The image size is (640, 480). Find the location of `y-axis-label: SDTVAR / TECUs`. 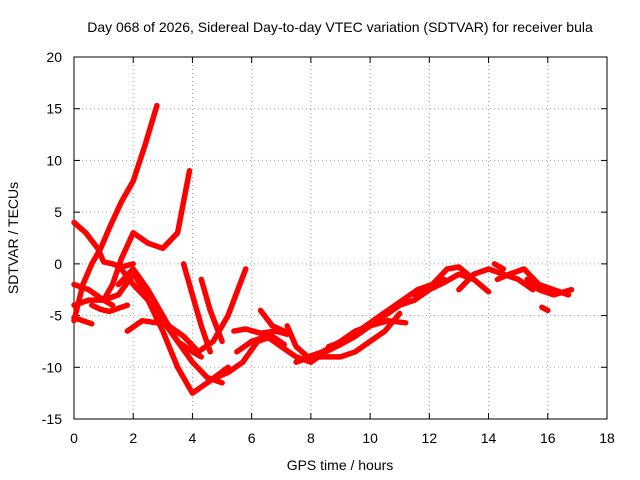

y-axis-label: SDTVAR / TECUs is located at coordinates (13, 238).